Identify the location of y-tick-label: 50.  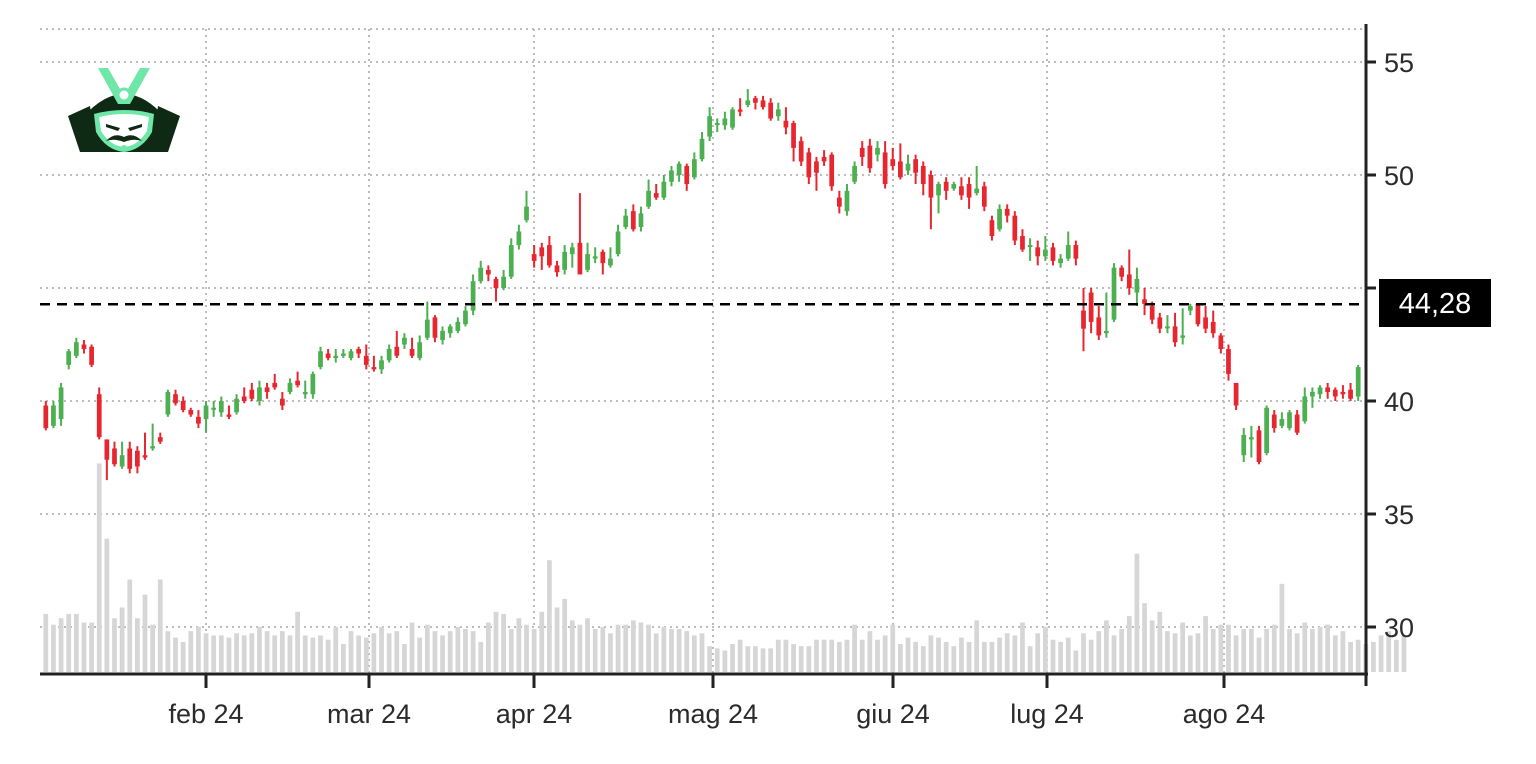
(1399, 176).